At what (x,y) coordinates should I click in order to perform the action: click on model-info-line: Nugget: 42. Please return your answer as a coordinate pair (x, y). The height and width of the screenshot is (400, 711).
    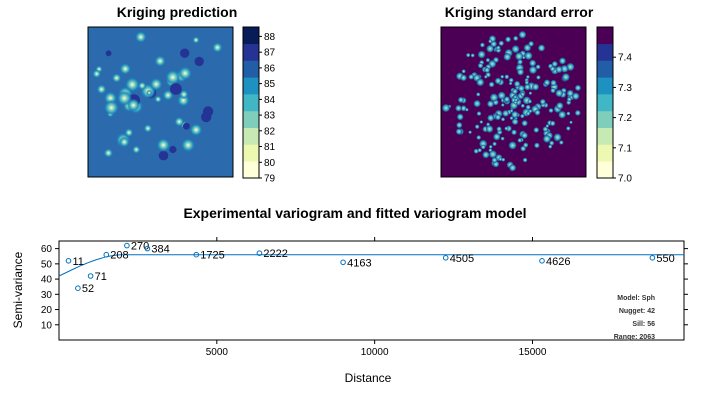
    Looking at the image, I should click on (637, 311).